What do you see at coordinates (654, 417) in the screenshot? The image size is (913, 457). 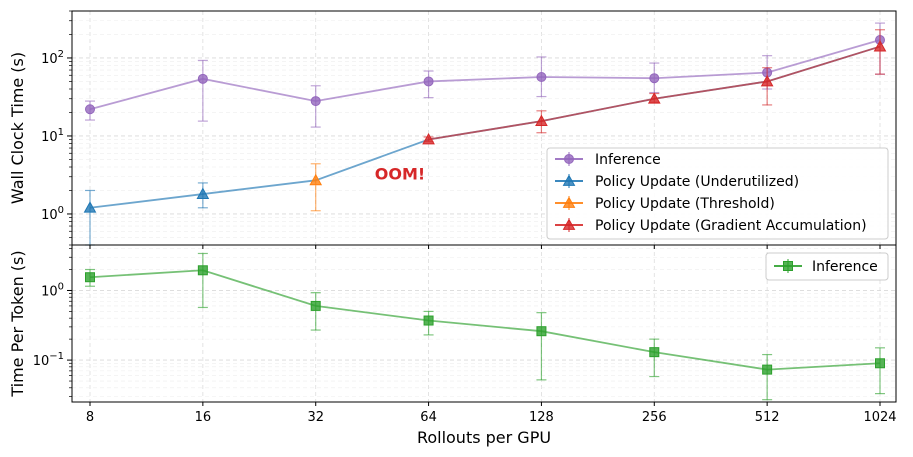 I see `x-tick-label: 256` at bounding box center [654, 417].